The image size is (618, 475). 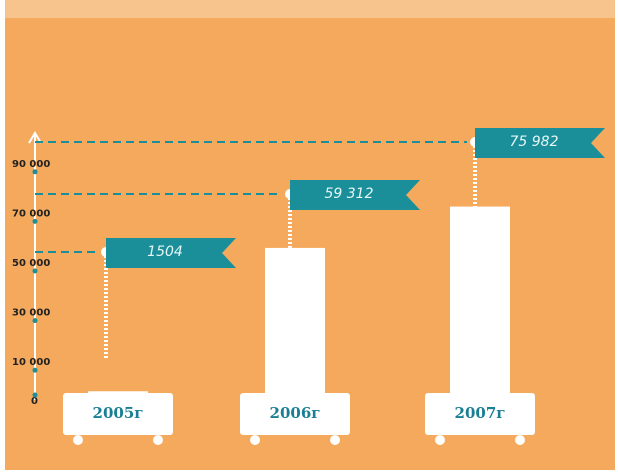 What do you see at coordinates (34, 401) in the screenshot?
I see `y-tick-label: 0` at bounding box center [34, 401].